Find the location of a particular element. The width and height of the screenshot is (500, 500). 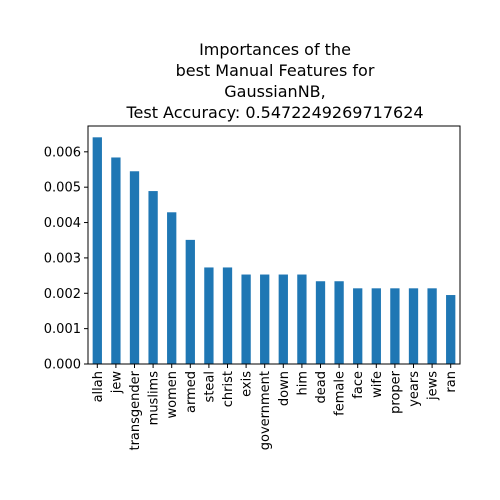

x-tick-label: face is located at coordinates (358, 385).